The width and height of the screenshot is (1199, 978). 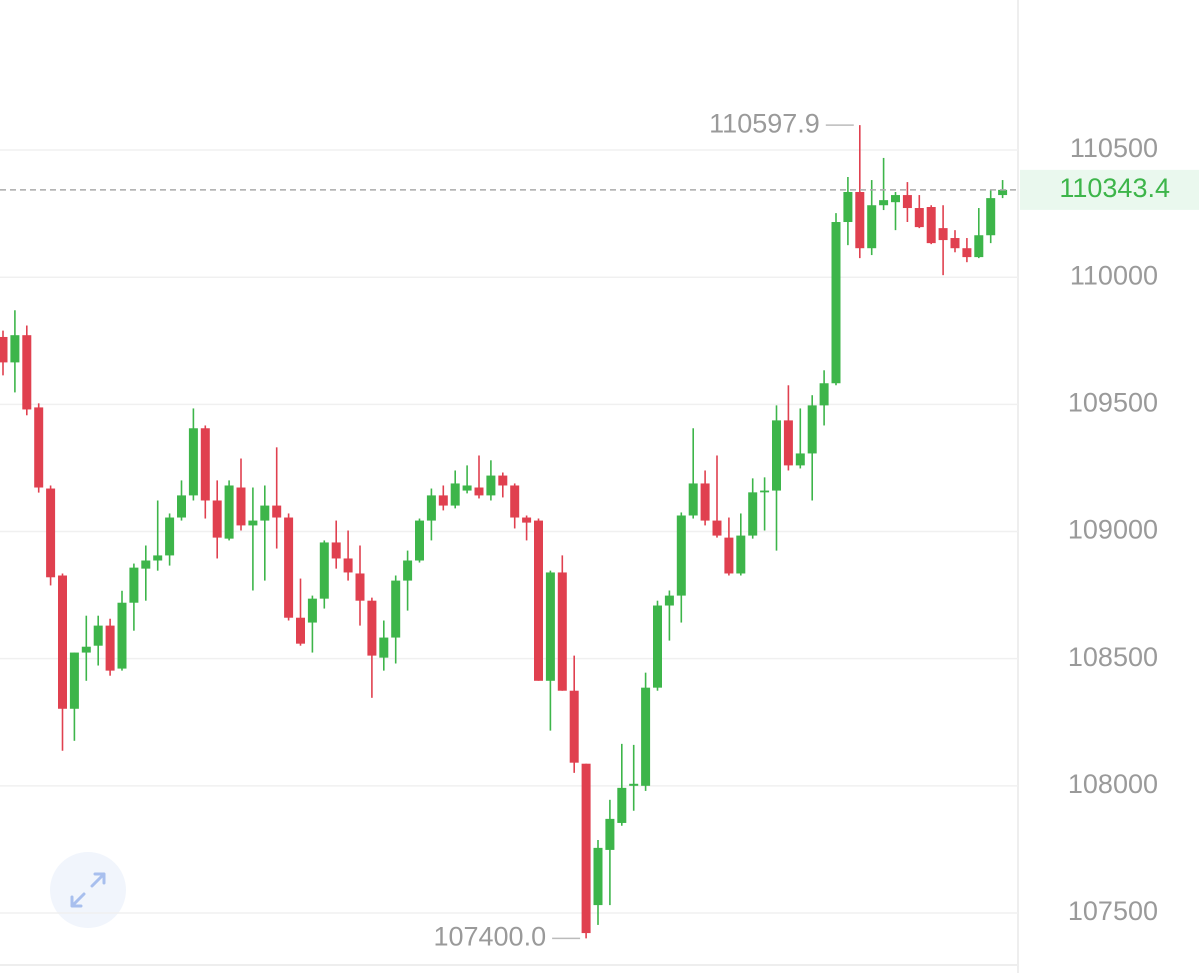 I want to click on y-tick-label: 109000, so click(x=1113, y=530).